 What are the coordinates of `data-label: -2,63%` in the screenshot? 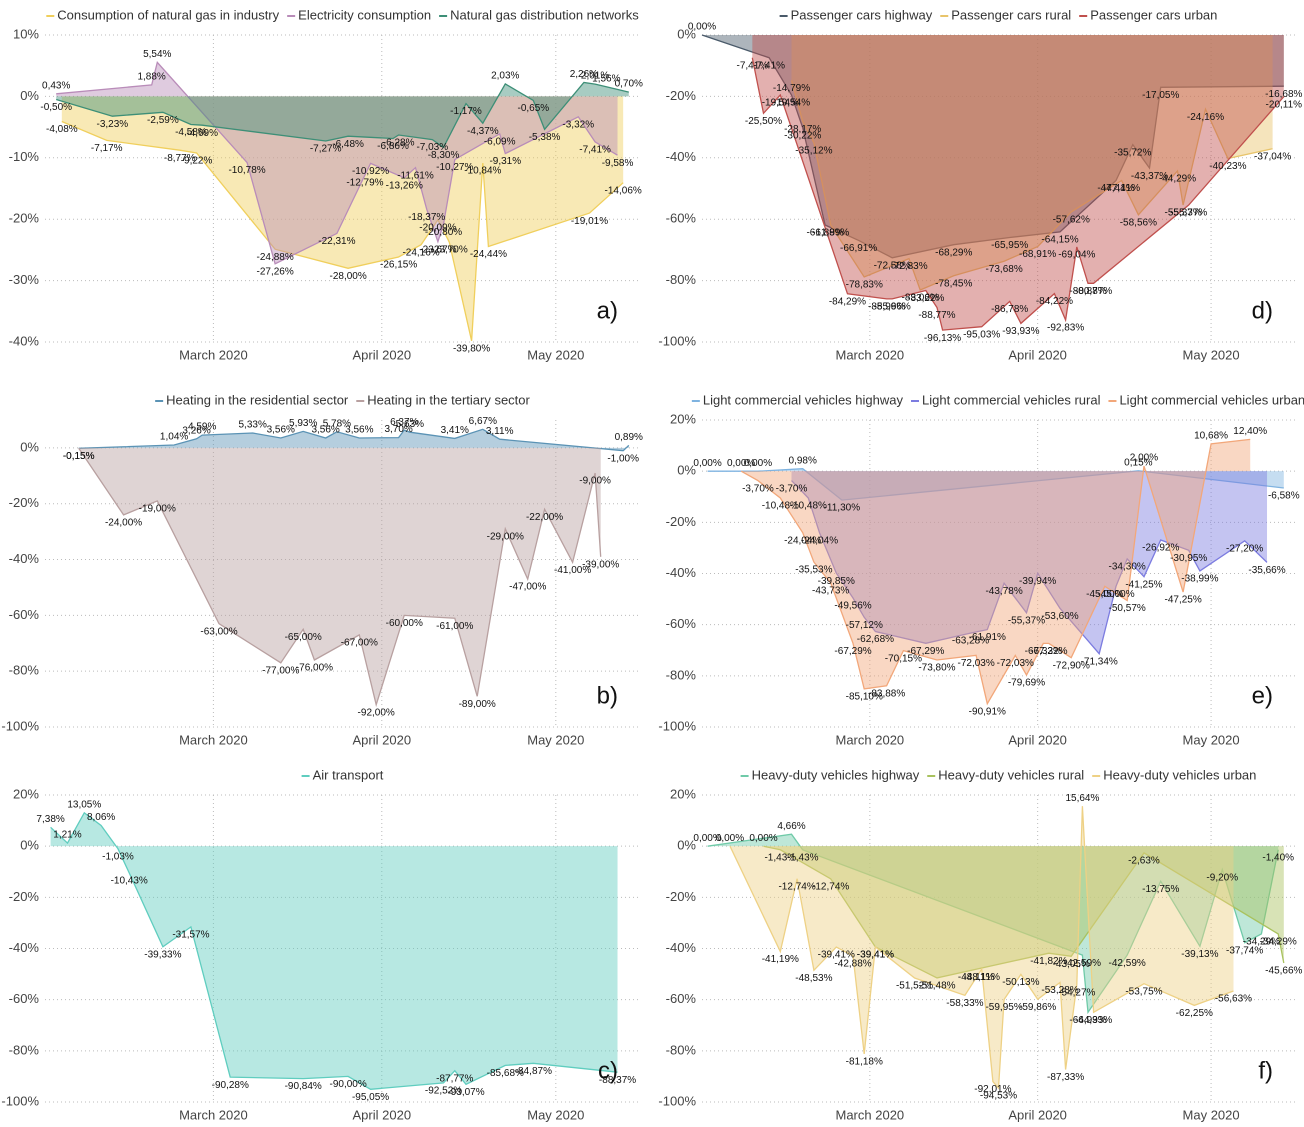 It's located at (1144, 861).